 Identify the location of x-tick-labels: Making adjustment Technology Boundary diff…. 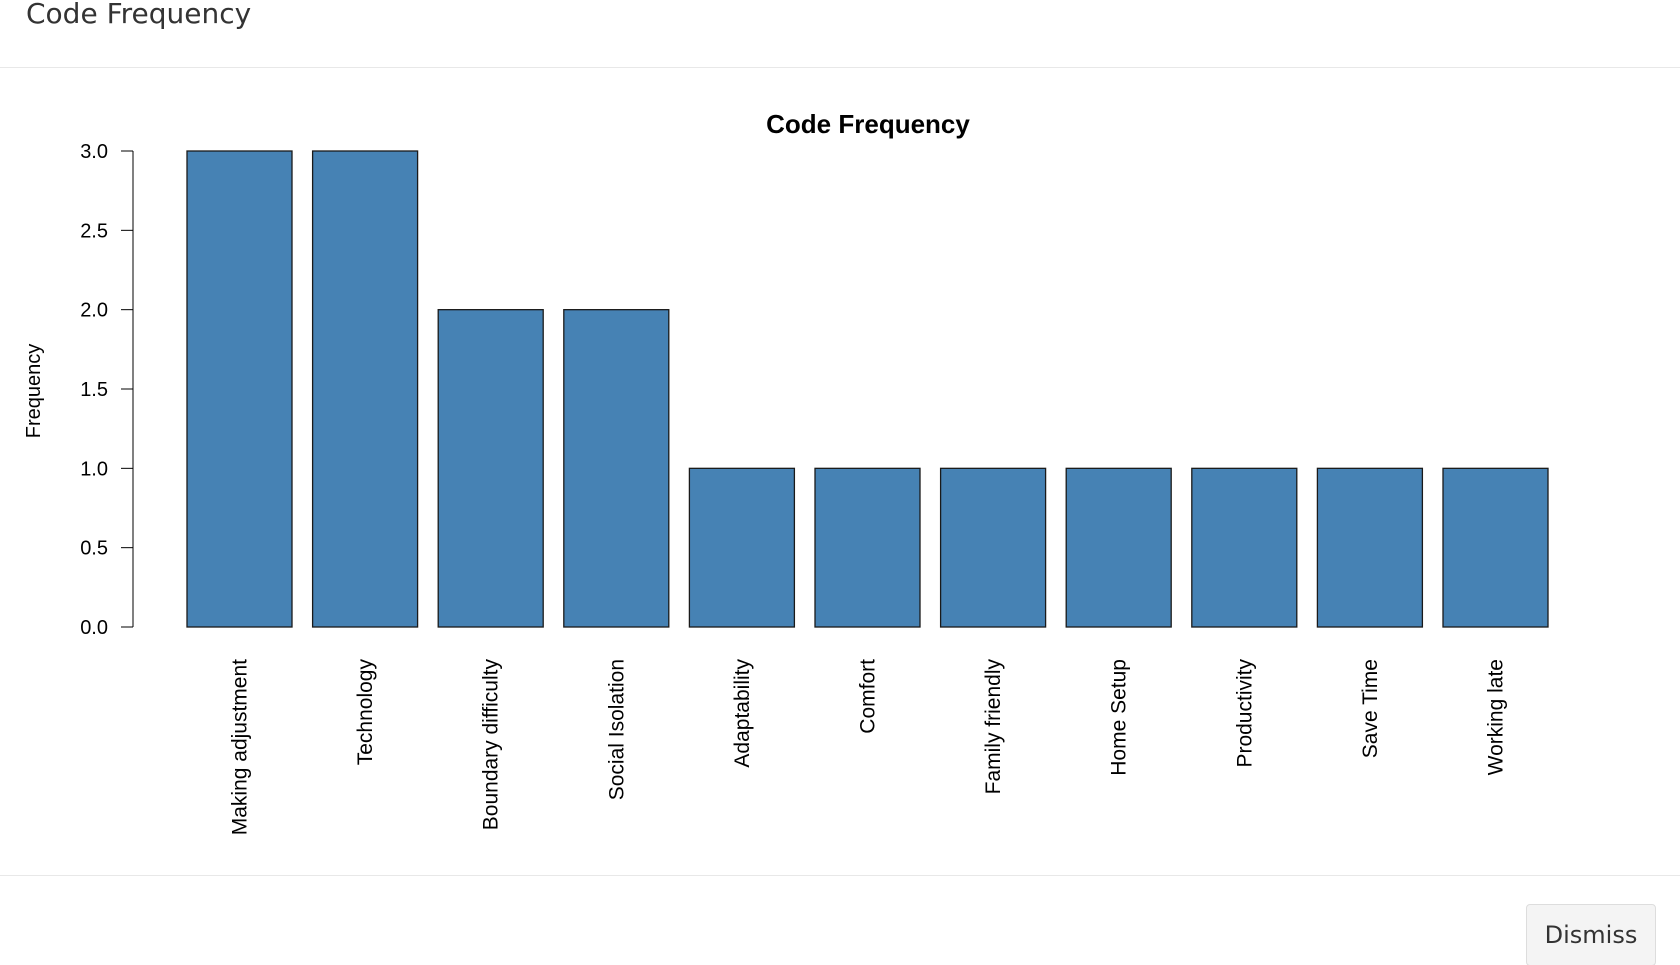
(868, 747).